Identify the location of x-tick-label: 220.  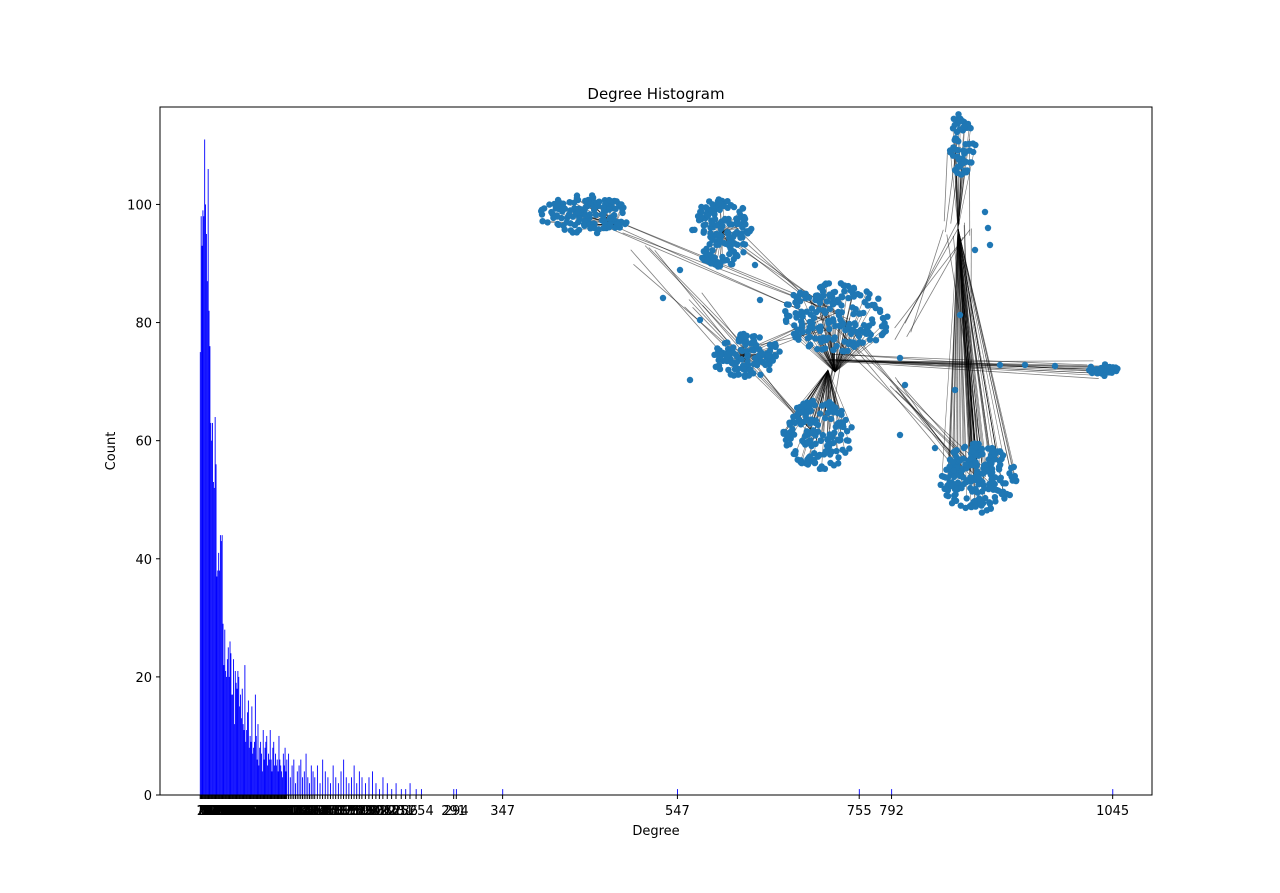
(391, 811).